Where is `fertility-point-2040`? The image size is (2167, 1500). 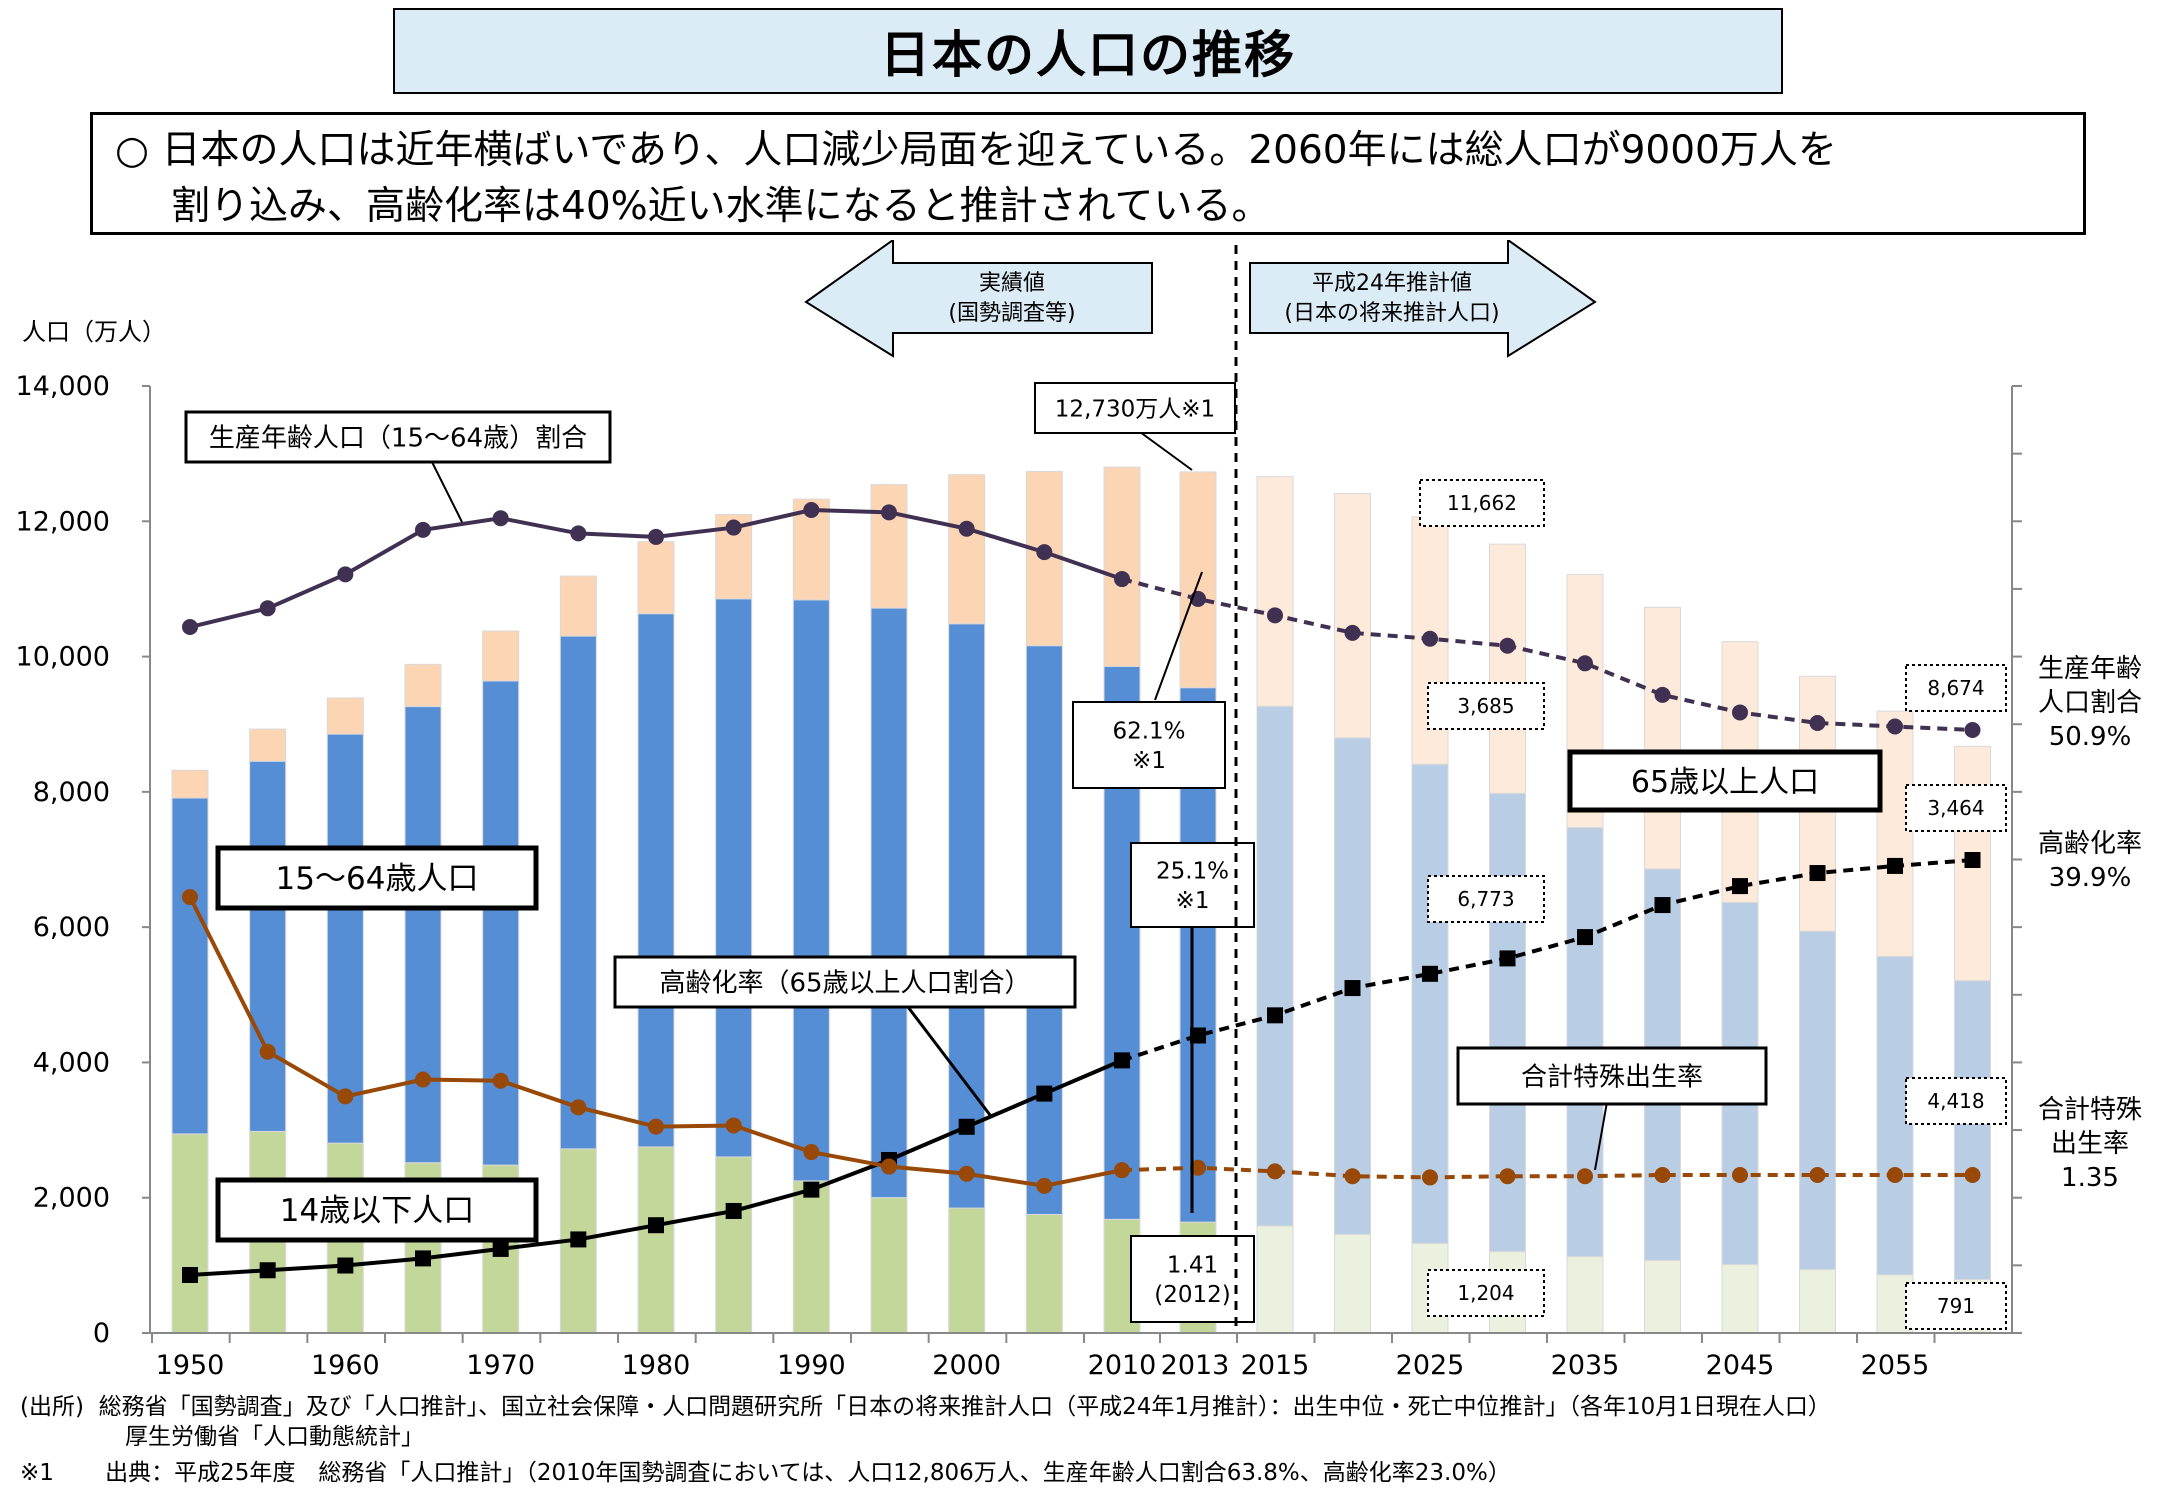 fertility-point-2040 is located at coordinates (1662, 1175).